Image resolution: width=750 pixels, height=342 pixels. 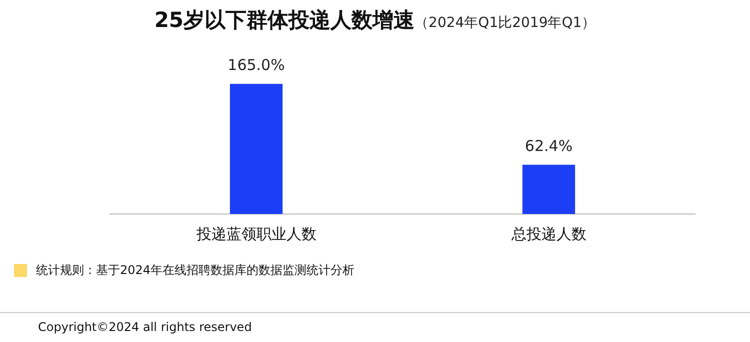 What do you see at coordinates (548, 233) in the screenshot?
I see `x-tick-label: 总投递人数` at bounding box center [548, 233].